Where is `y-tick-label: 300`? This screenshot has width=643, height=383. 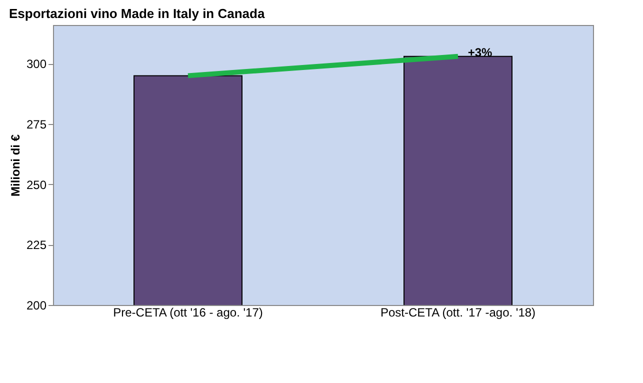 y-tick-label: 300 is located at coordinates (36, 64).